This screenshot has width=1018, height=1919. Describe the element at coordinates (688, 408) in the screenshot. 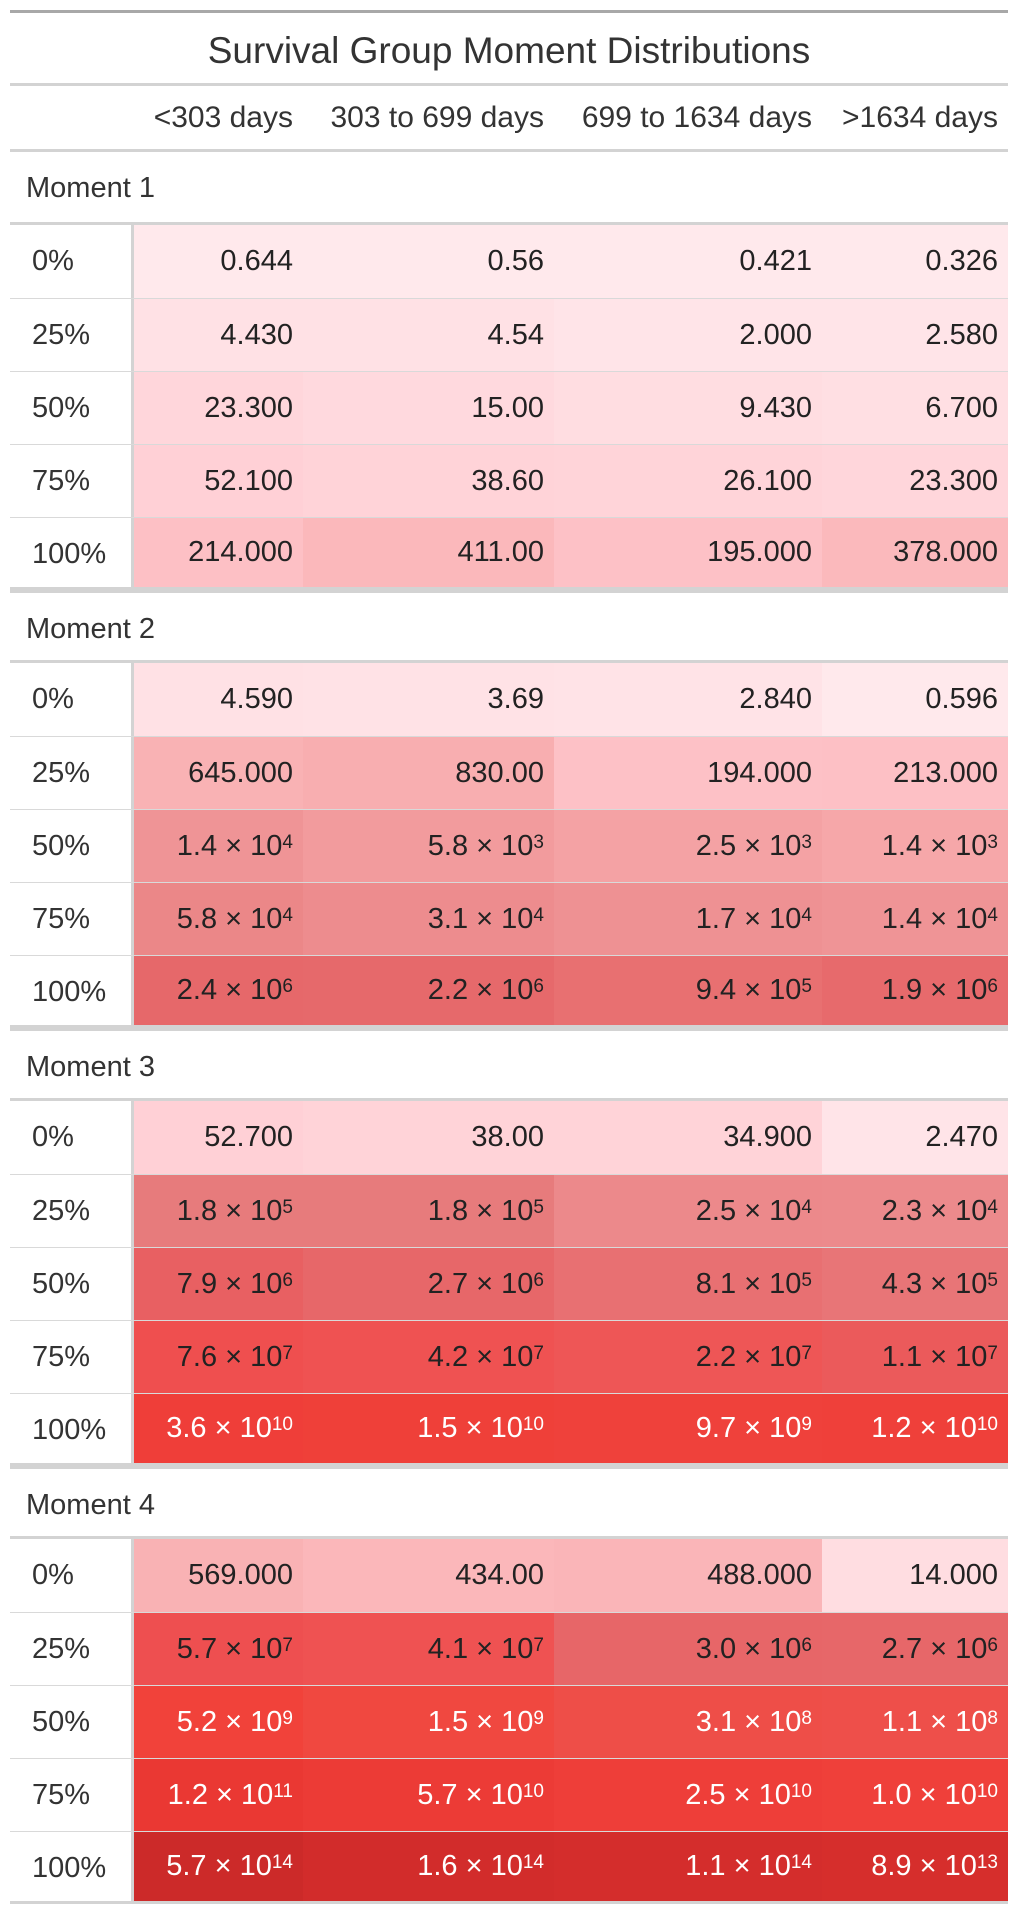

I see `table-cell: 9.430` at that location.